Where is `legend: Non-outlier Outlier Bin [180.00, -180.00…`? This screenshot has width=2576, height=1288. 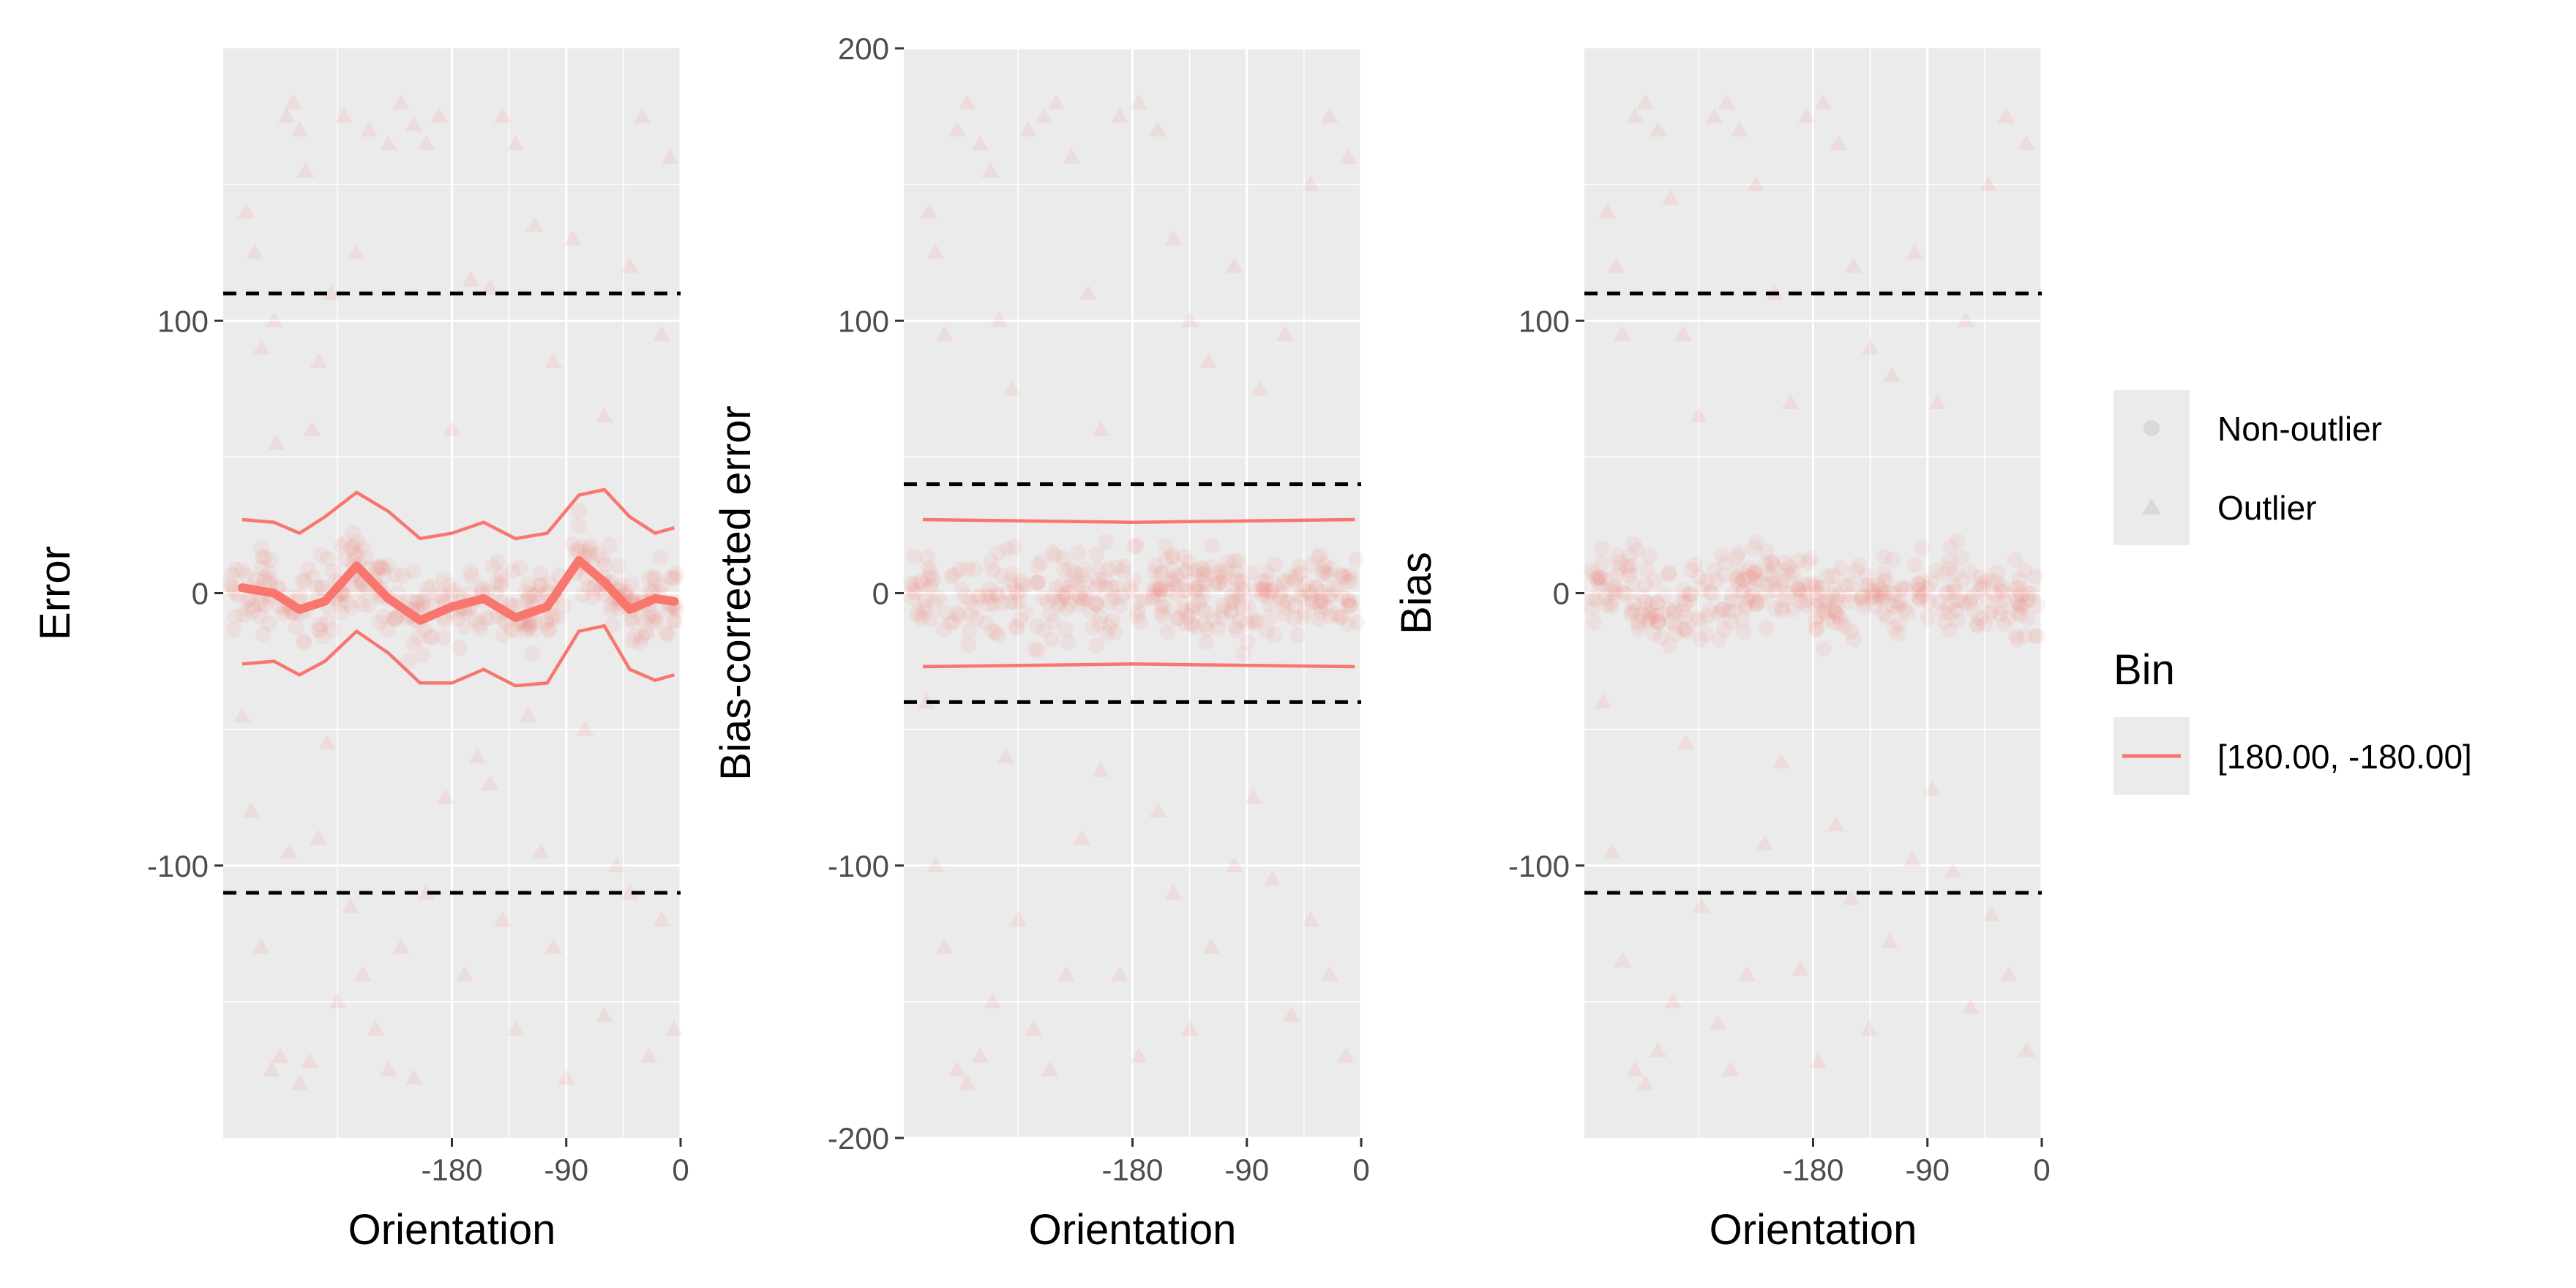
legend: Non-outlier Outlier Bin [180.00, -180.00… is located at coordinates (2292, 592).